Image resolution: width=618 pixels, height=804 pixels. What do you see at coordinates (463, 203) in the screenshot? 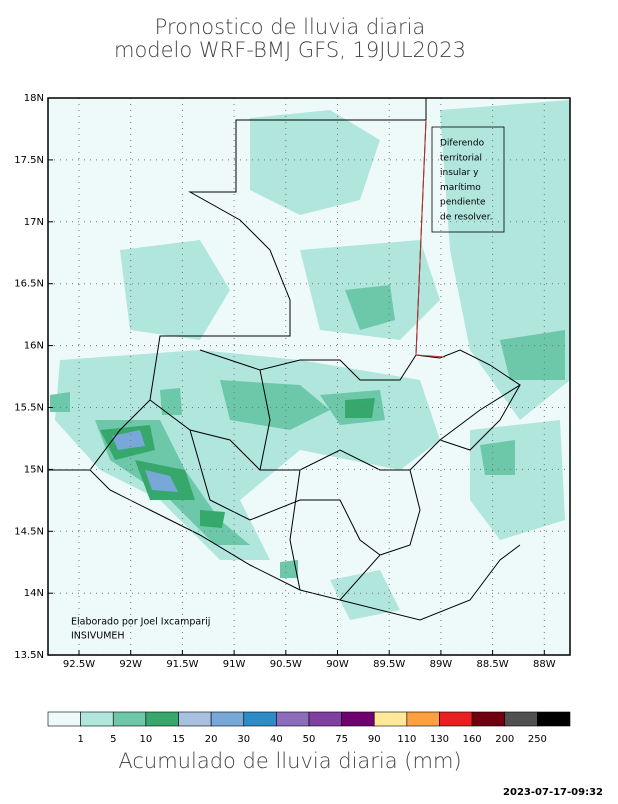
I see `annotation-line: pendiente` at bounding box center [463, 203].